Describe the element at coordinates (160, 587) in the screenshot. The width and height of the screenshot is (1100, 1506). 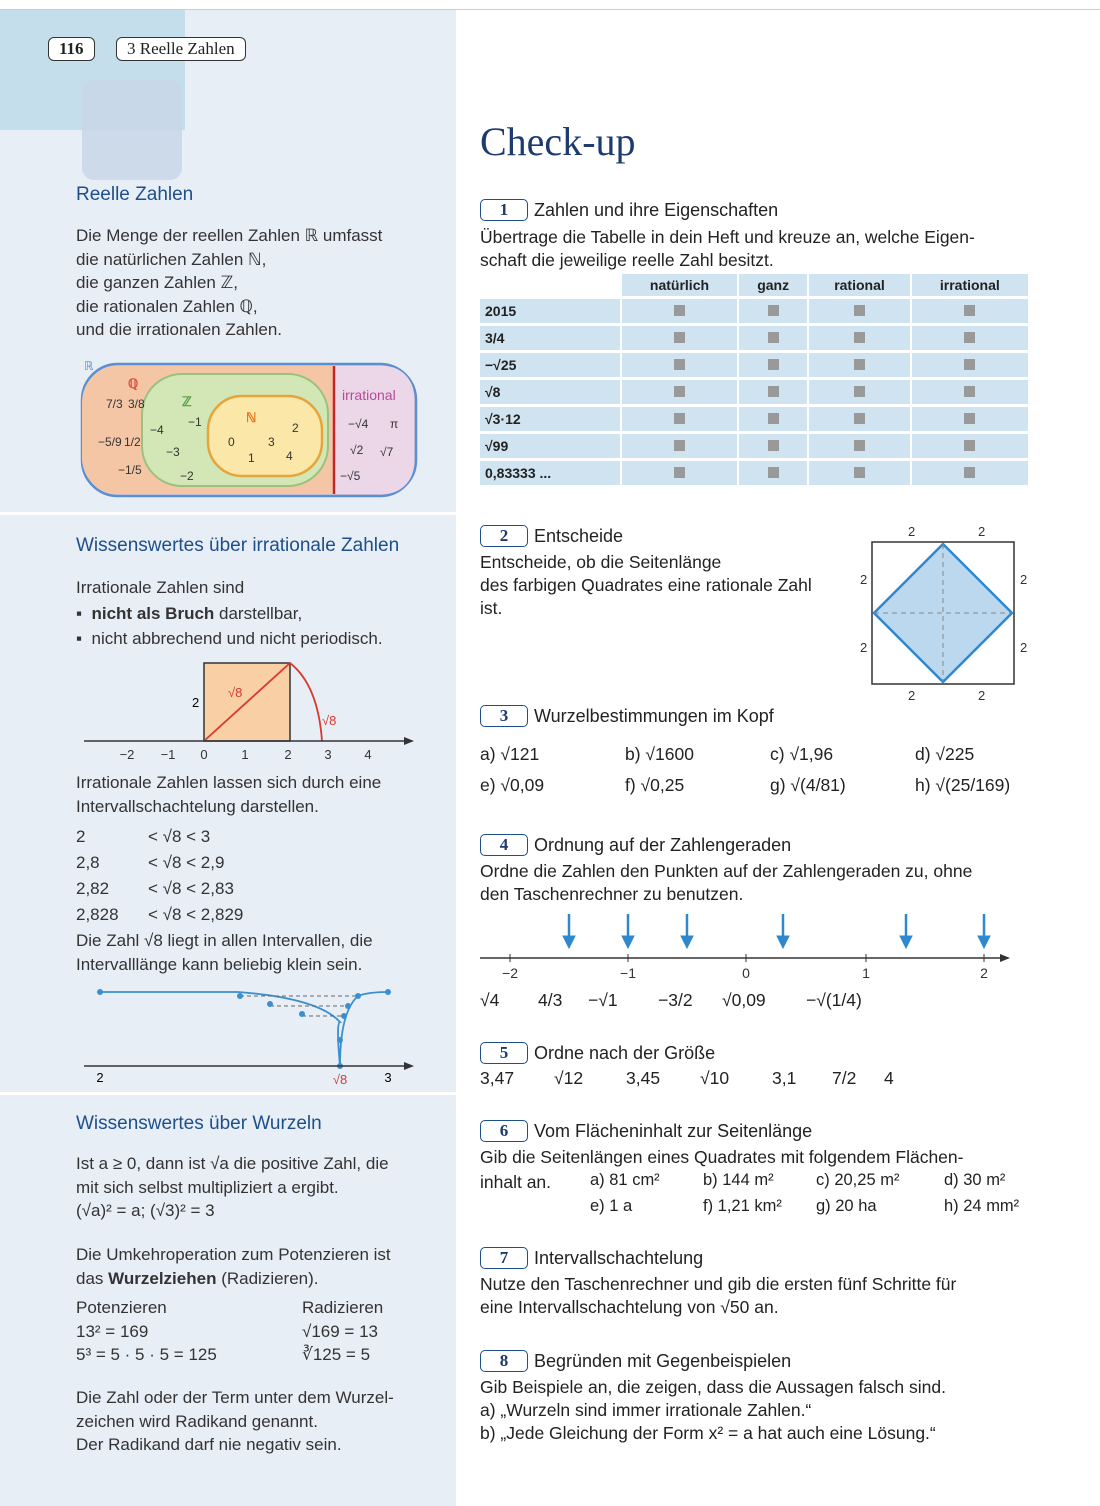
I see `irrational-intro: Irrationale Zahlen sind` at that location.